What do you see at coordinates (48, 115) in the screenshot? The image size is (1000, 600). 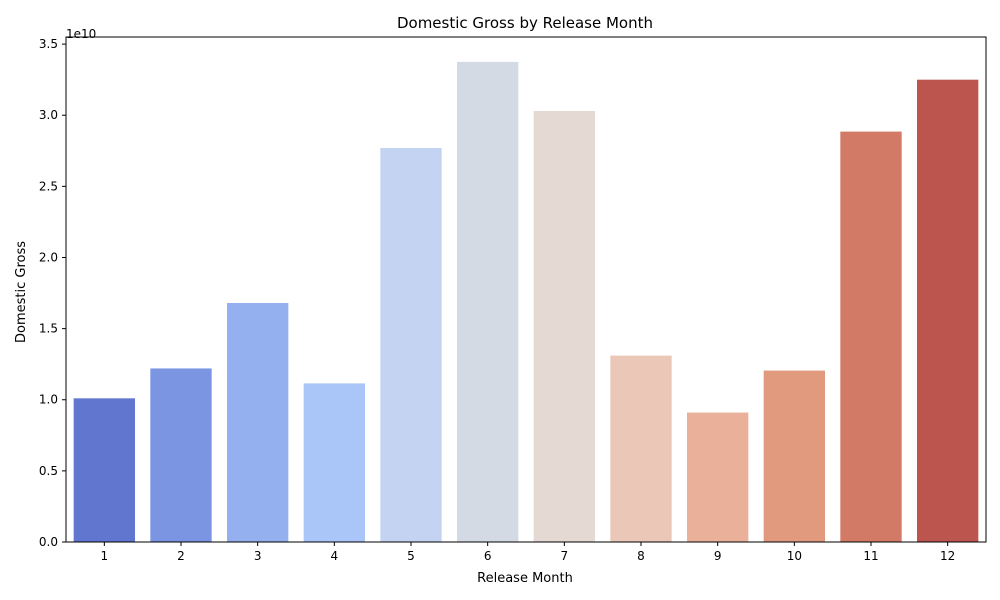 I see `y-tick-label: 3.0` at bounding box center [48, 115].